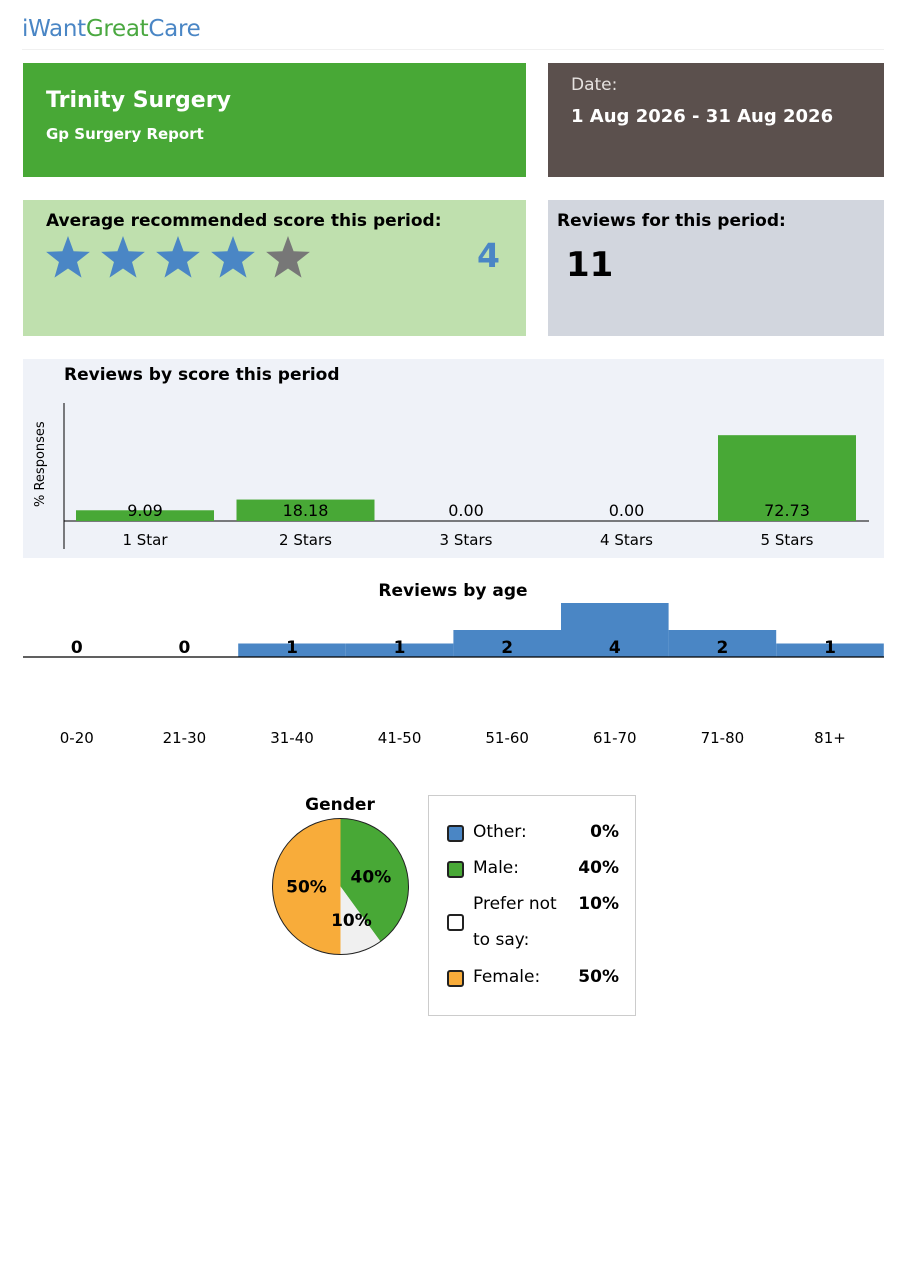 The width and height of the screenshot is (906, 1280). Describe the element at coordinates (500, 832) in the screenshot. I see `legend-label-other: Other:` at that location.